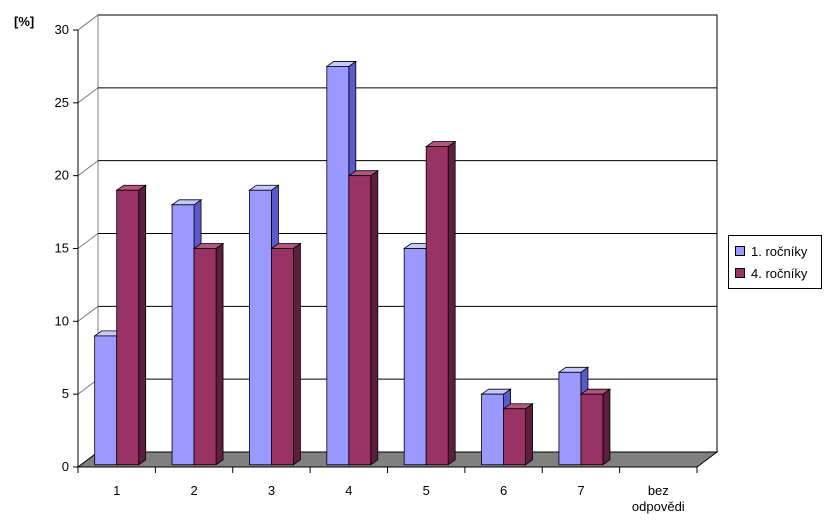 The image size is (834, 532). I want to click on legend-label: 1. ročníky, so click(779, 251).